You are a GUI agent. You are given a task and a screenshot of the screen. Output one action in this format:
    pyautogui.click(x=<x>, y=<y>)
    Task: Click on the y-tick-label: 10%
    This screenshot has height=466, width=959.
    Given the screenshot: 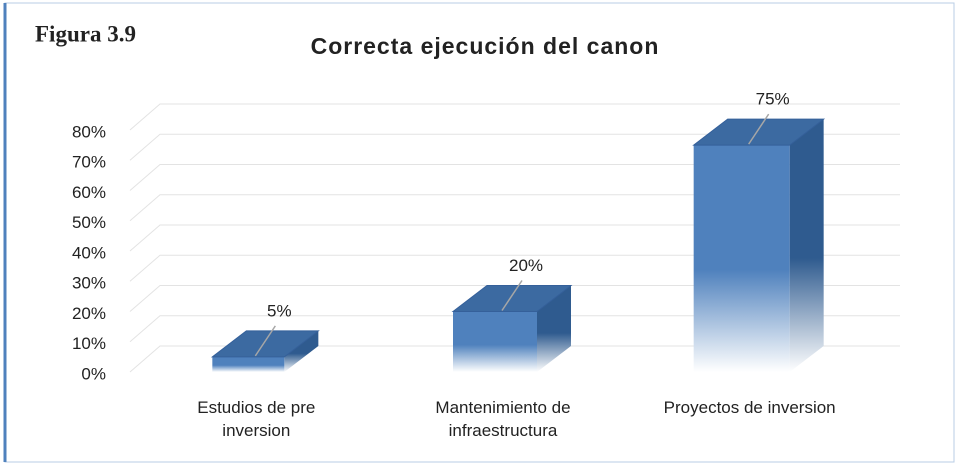 What is the action you would take?
    pyautogui.click(x=89, y=343)
    